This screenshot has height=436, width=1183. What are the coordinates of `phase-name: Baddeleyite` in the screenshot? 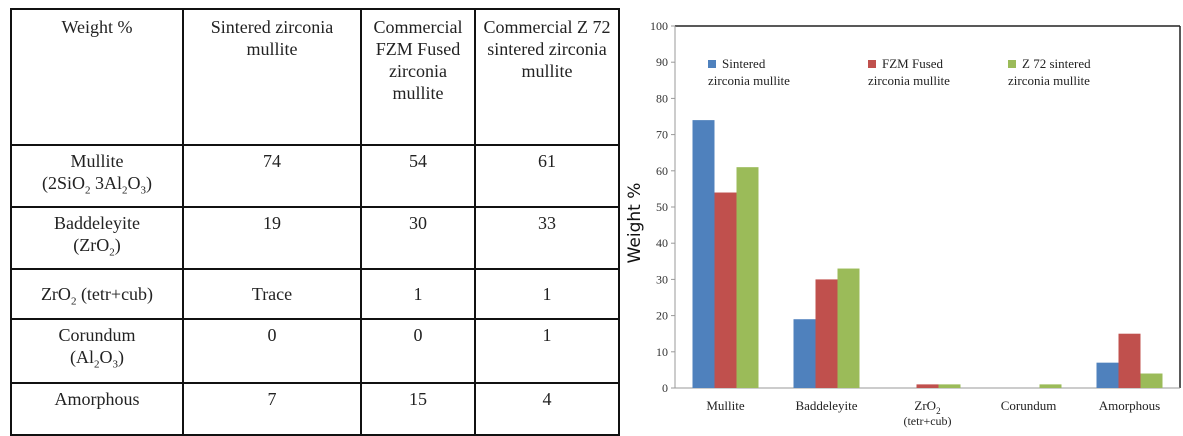 It's located at (97, 223).